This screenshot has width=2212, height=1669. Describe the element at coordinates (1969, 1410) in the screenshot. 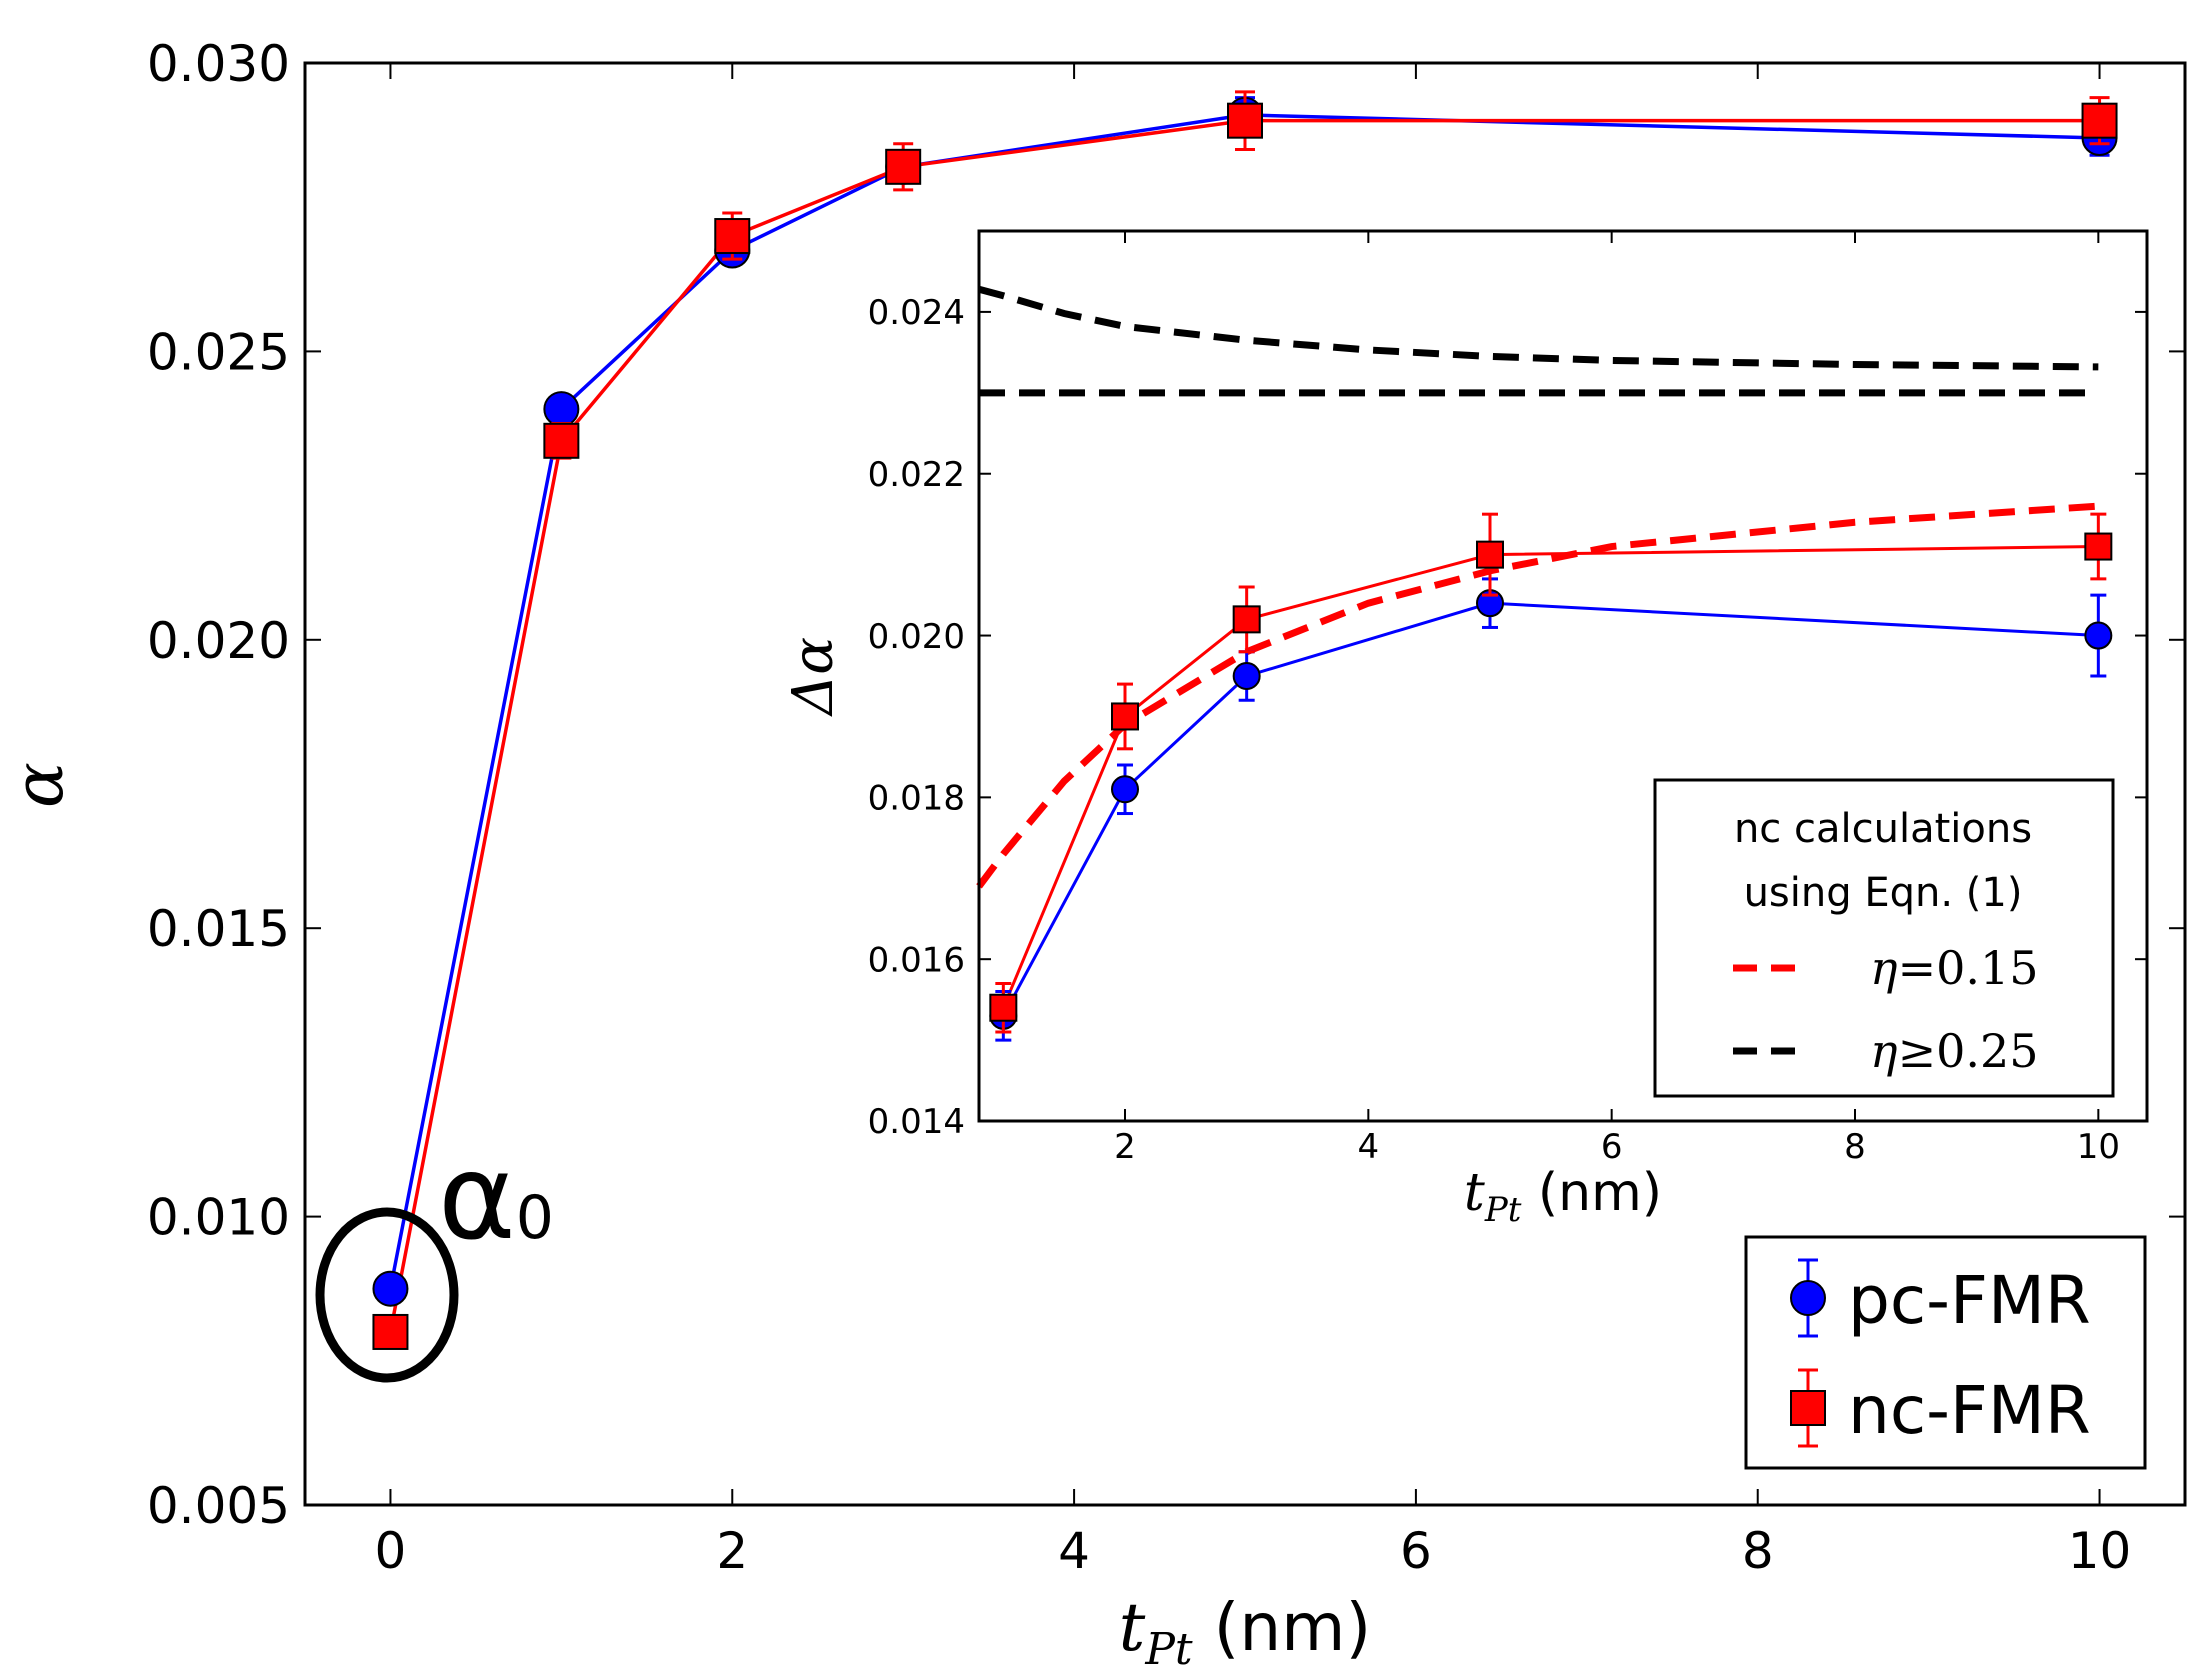

I see `legend-nc-fmr-label: nc-FMR` at that location.